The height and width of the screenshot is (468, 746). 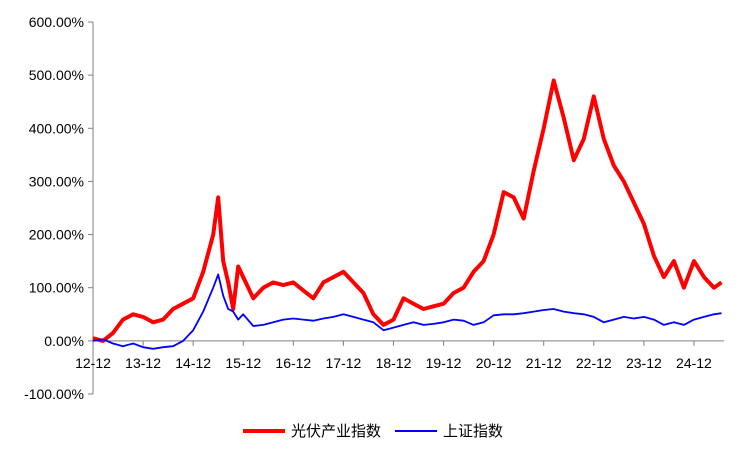 What do you see at coordinates (93, 363) in the screenshot?
I see `x-tick-label: 12-12` at bounding box center [93, 363].